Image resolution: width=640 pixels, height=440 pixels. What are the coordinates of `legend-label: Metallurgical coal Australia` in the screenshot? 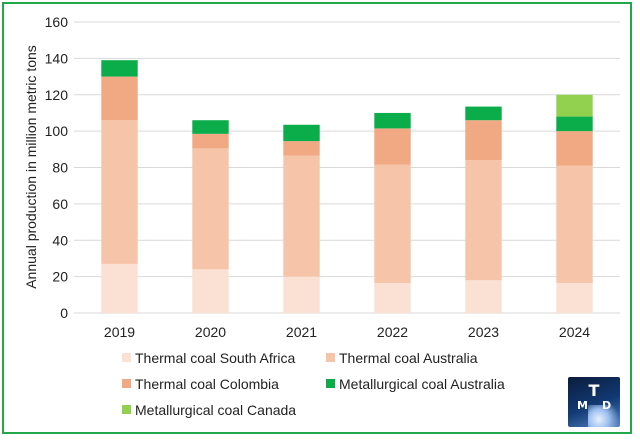 It's located at (422, 384).